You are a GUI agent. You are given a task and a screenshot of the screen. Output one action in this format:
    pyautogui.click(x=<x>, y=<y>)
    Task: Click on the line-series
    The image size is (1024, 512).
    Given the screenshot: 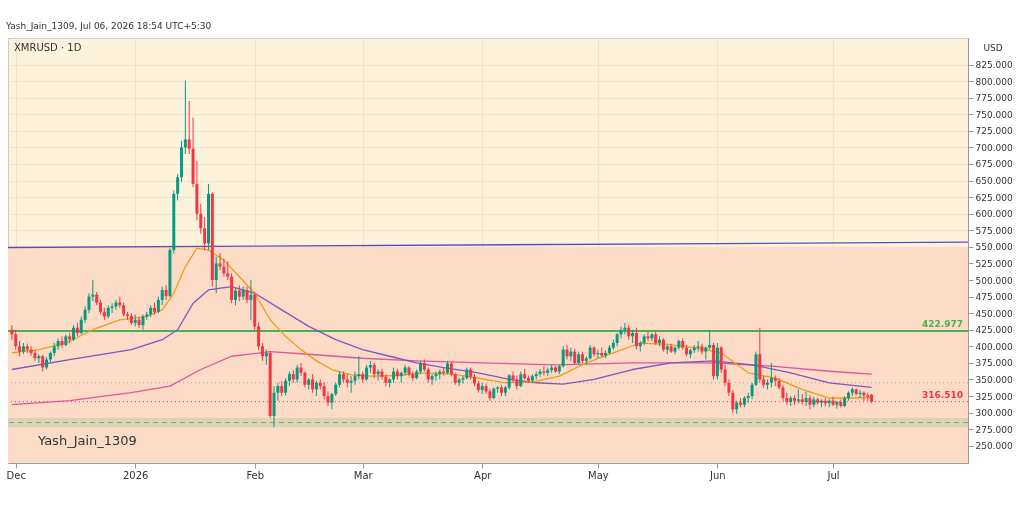 What is the action you would take?
    pyautogui.click(x=442, y=378)
    